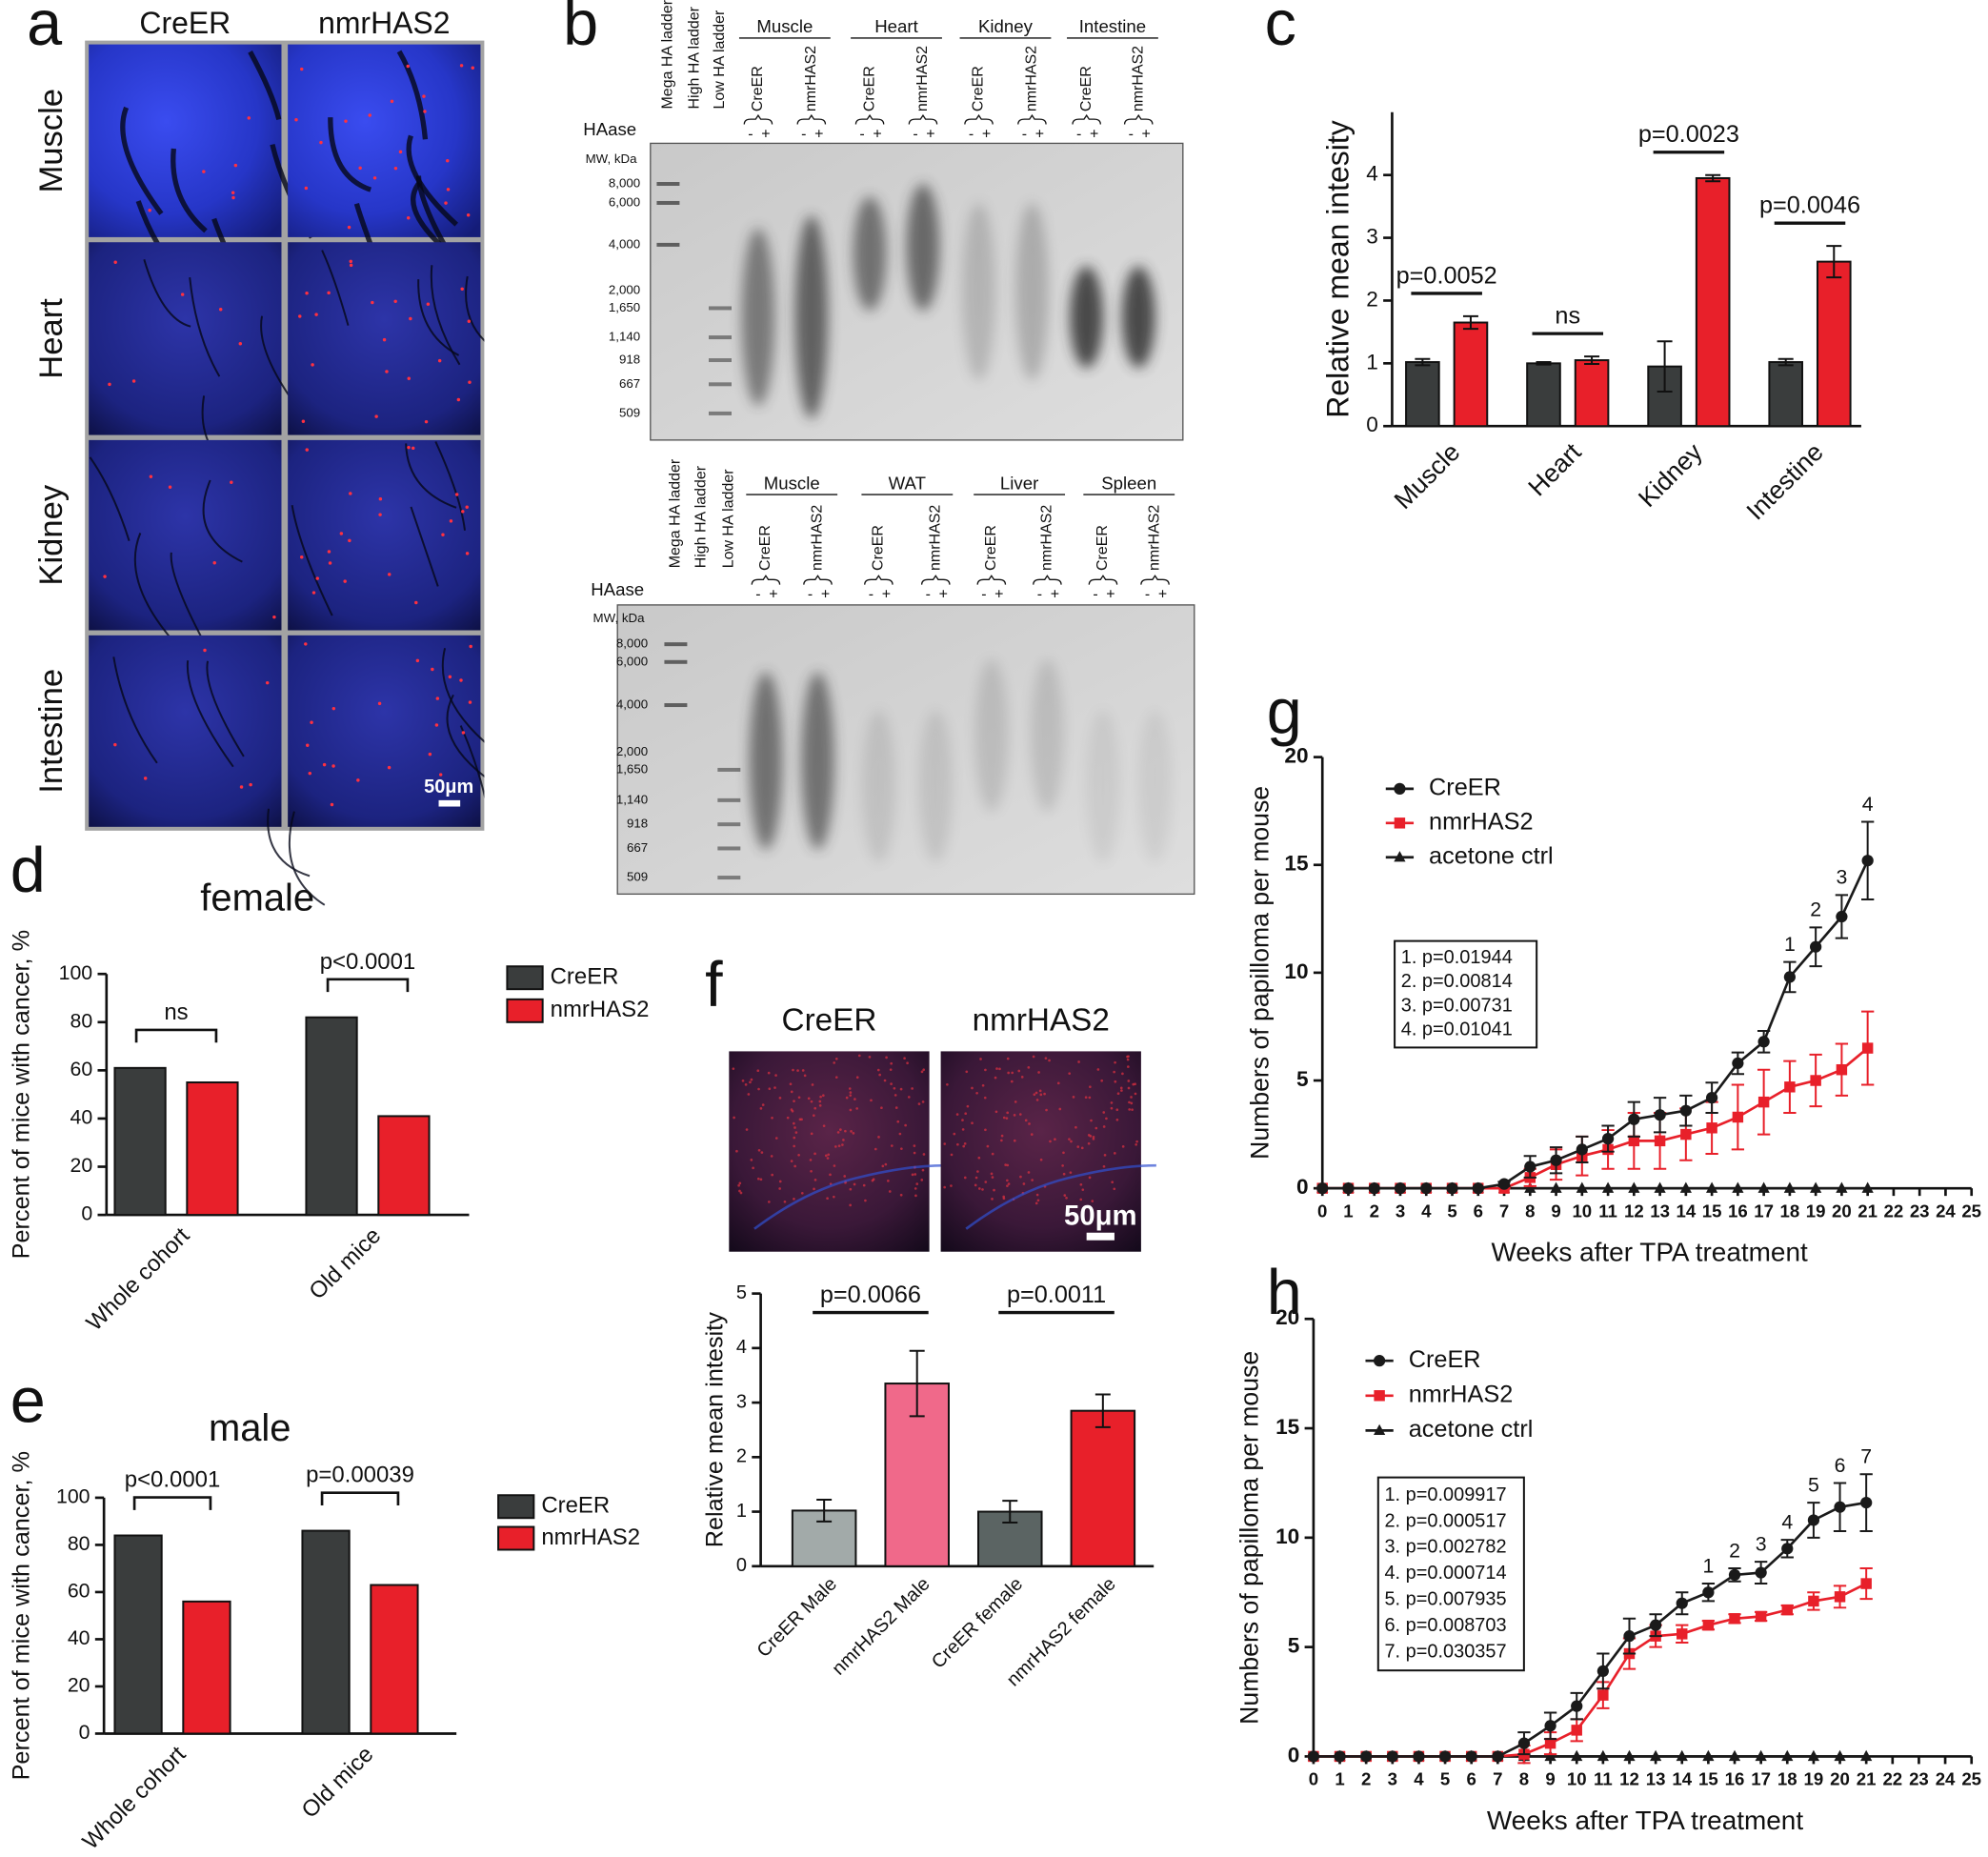  I want to click on series-line, so click(1590, 1629).